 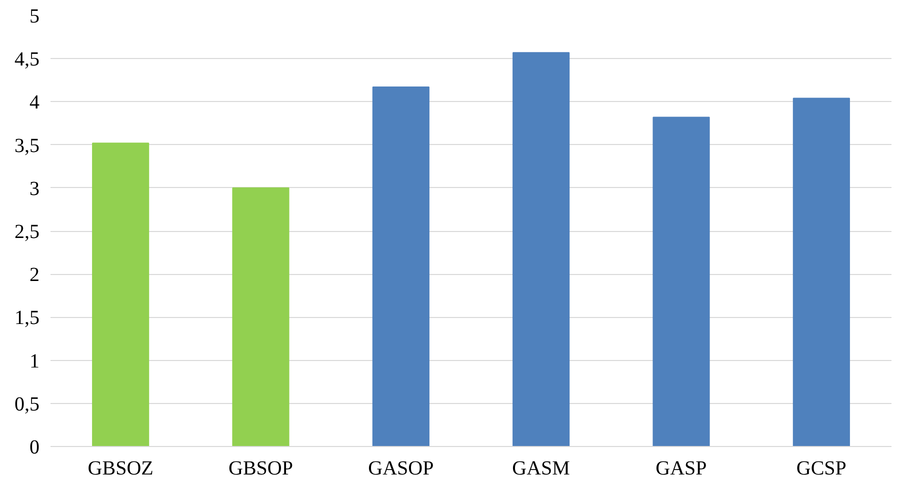 What do you see at coordinates (35, 275) in the screenshot?
I see `y-tick-label: 2` at bounding box center [35, 275].